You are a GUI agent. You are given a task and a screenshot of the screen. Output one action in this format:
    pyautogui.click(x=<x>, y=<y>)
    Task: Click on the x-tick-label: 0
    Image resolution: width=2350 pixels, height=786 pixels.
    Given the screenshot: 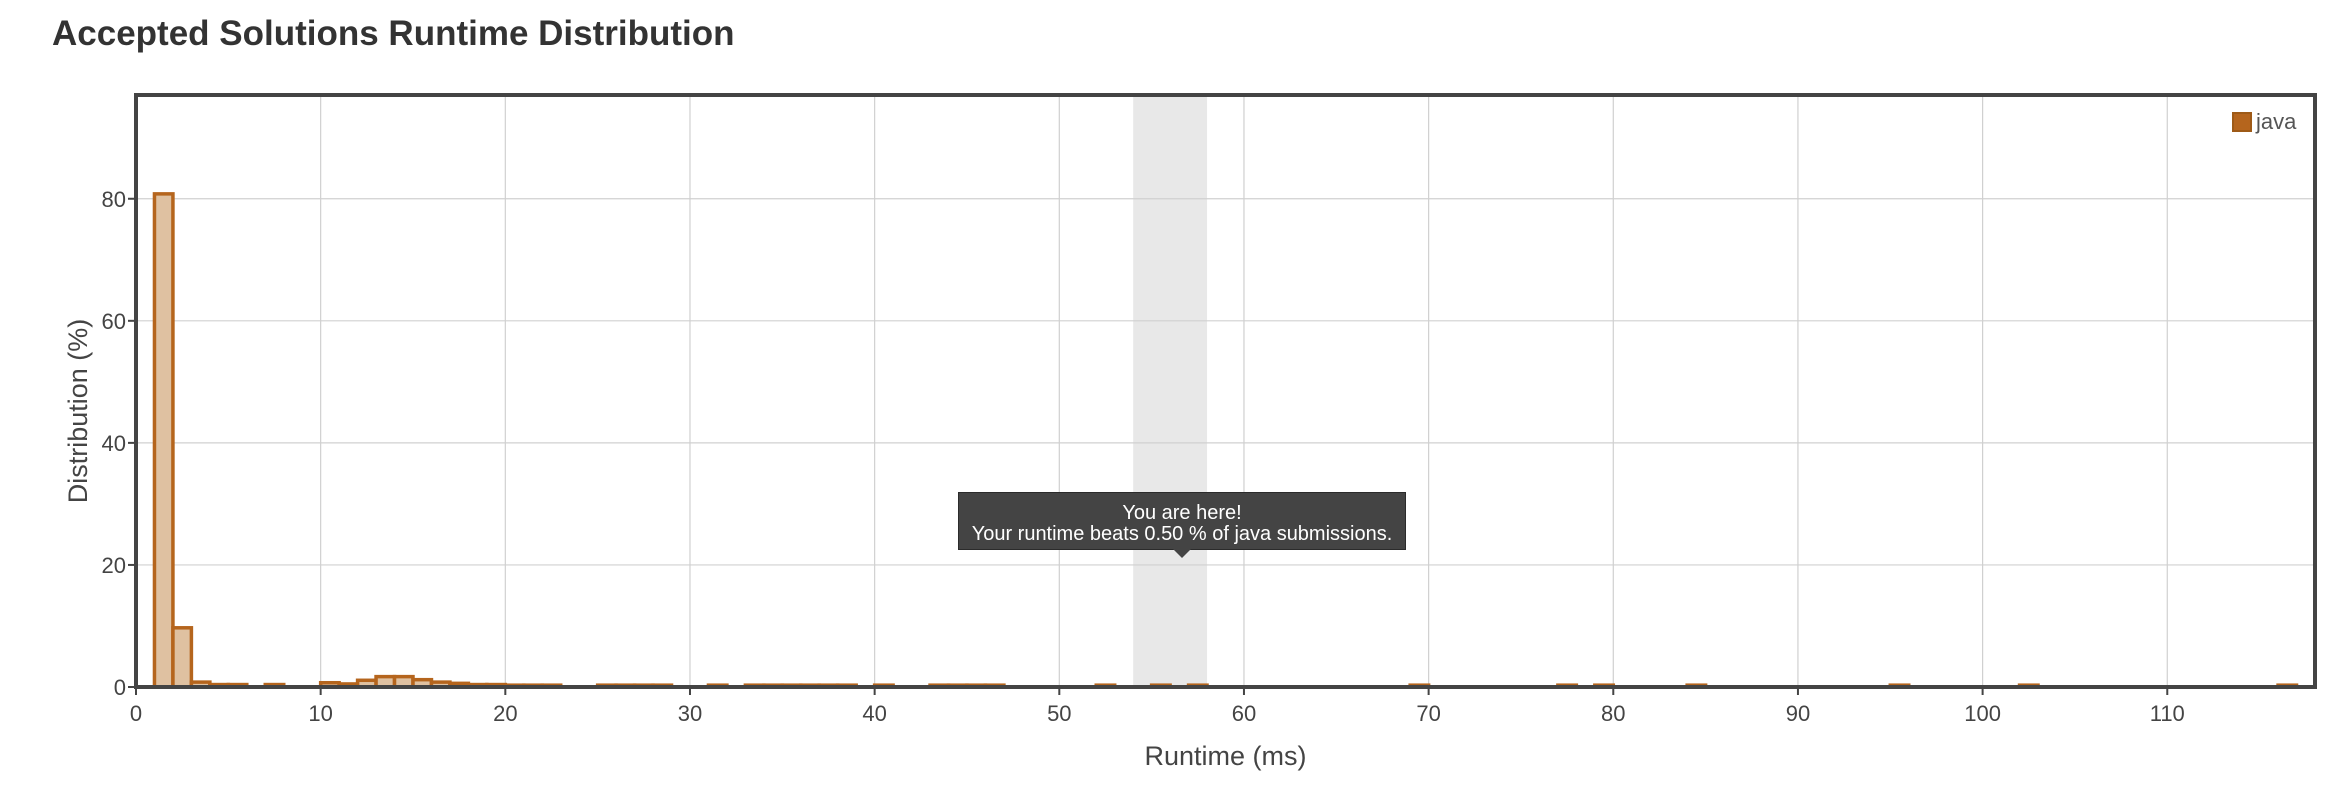 What is the action you would take?
    pyautogui.click(x=136, y=713)
    